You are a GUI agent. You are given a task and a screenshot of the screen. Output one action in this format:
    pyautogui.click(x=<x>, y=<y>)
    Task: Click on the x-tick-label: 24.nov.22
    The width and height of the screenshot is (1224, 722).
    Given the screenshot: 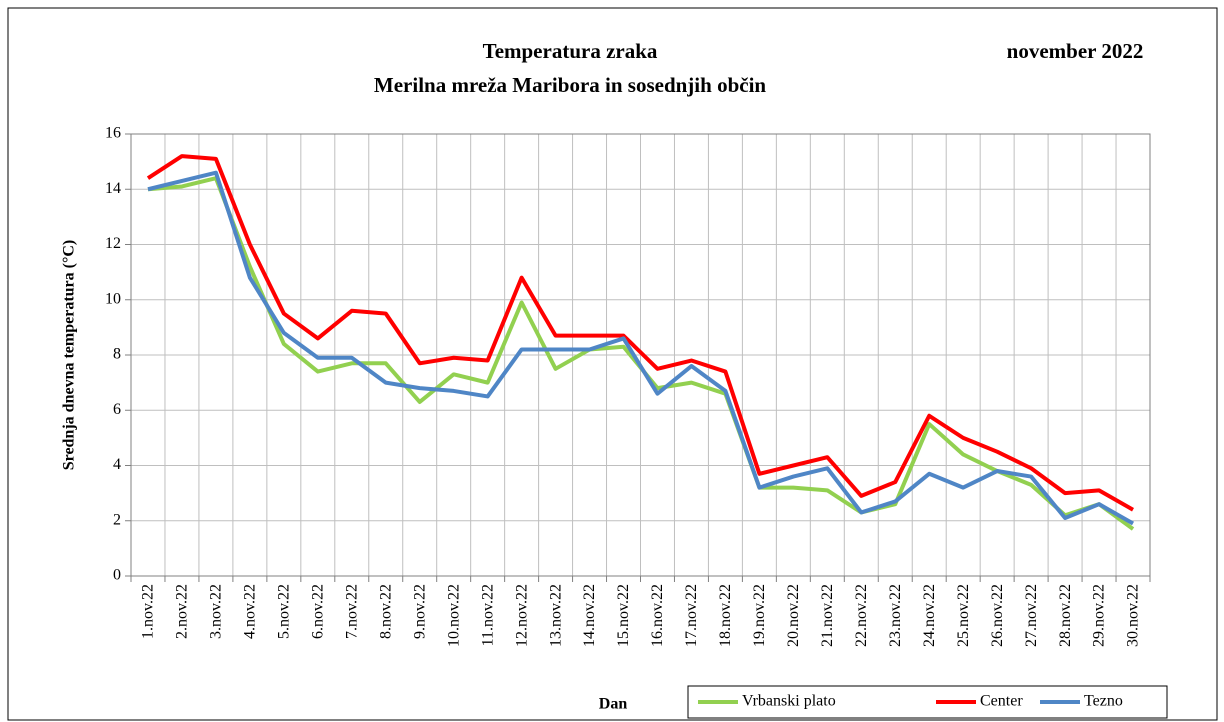 What is the action you would take?
    pyautogui.click(x=929, y=615)
    